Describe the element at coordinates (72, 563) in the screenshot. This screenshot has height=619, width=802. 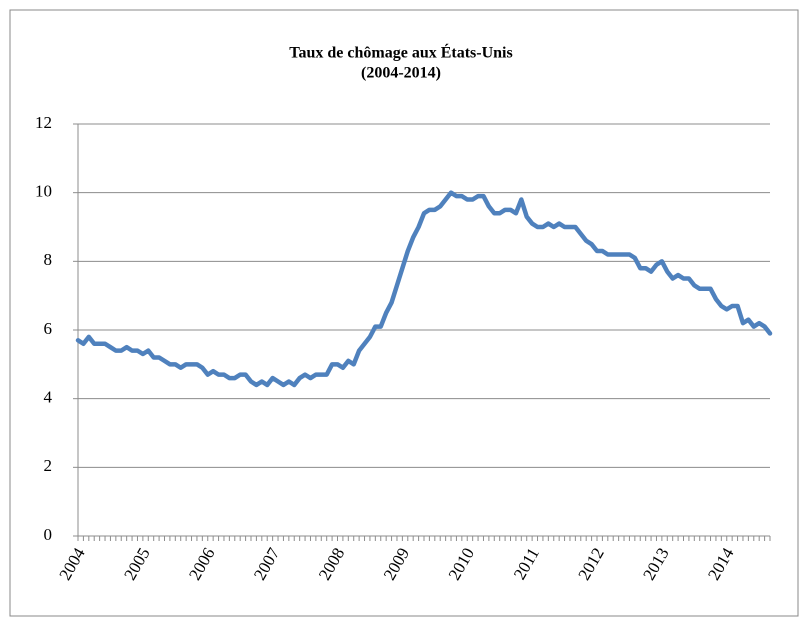
I see `x-tick-label: 2004` at that location.